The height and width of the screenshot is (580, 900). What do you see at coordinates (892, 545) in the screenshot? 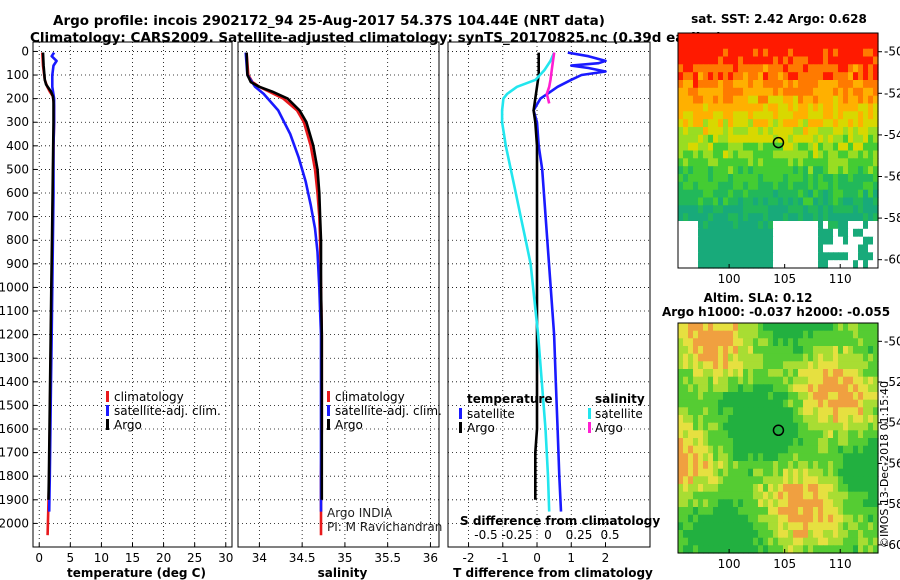
I see `map-y-tick-label: -60` at bounding box center [892, 545].